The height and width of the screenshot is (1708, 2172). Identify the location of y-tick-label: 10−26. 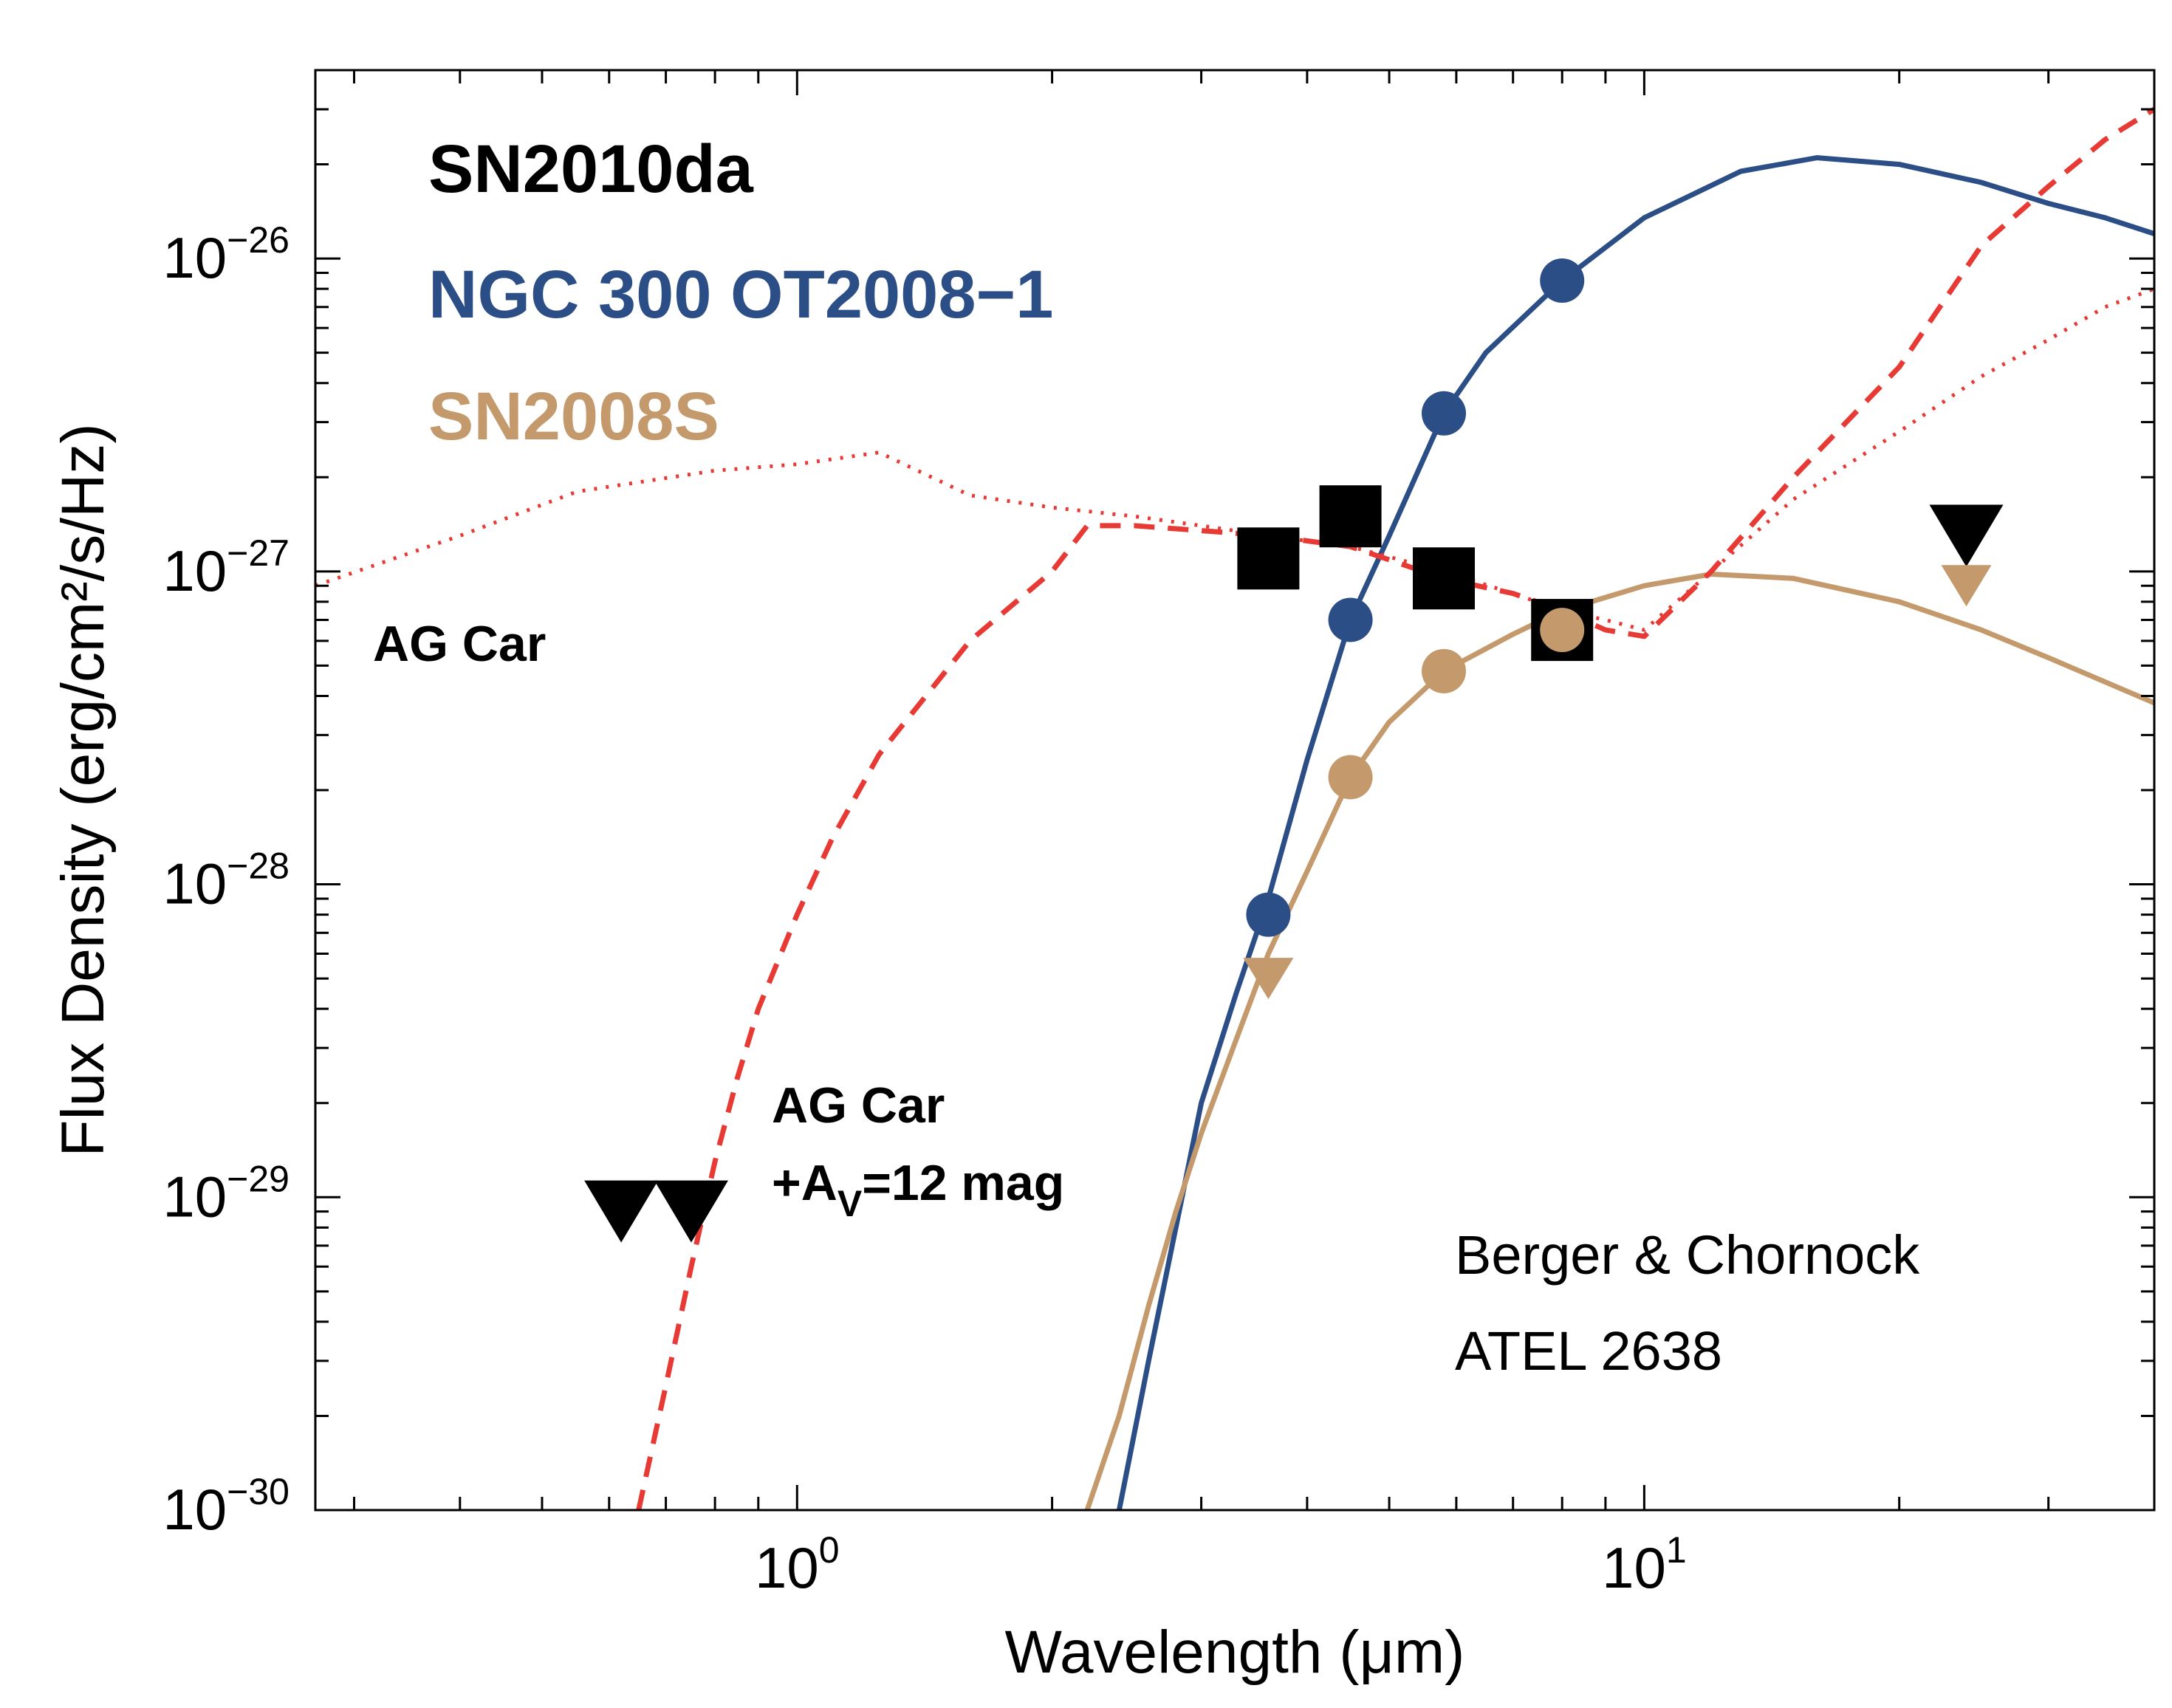
(226, 254).